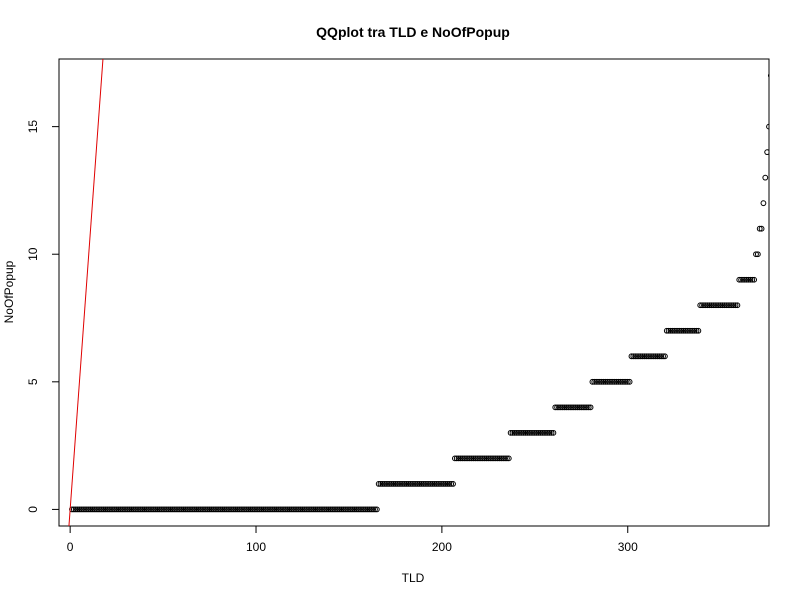  What do you see at coordinates (413, 578) in the screenshot?
I see `x-axis-label: TLD` at bounding box center [413, 578].